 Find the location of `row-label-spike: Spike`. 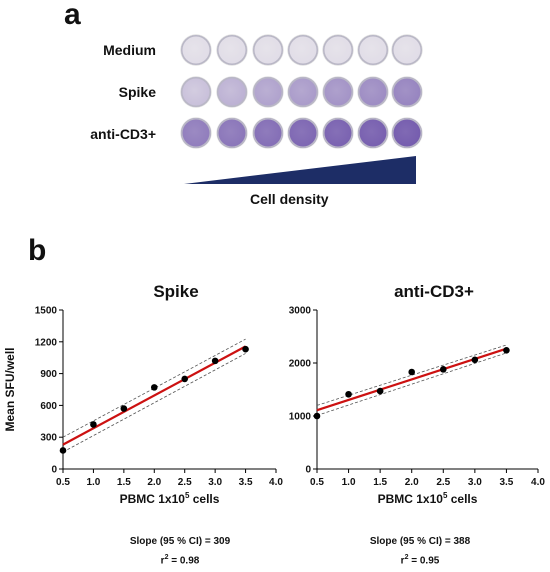

row-label-spike: Spike is located at coordinates (137, 92).